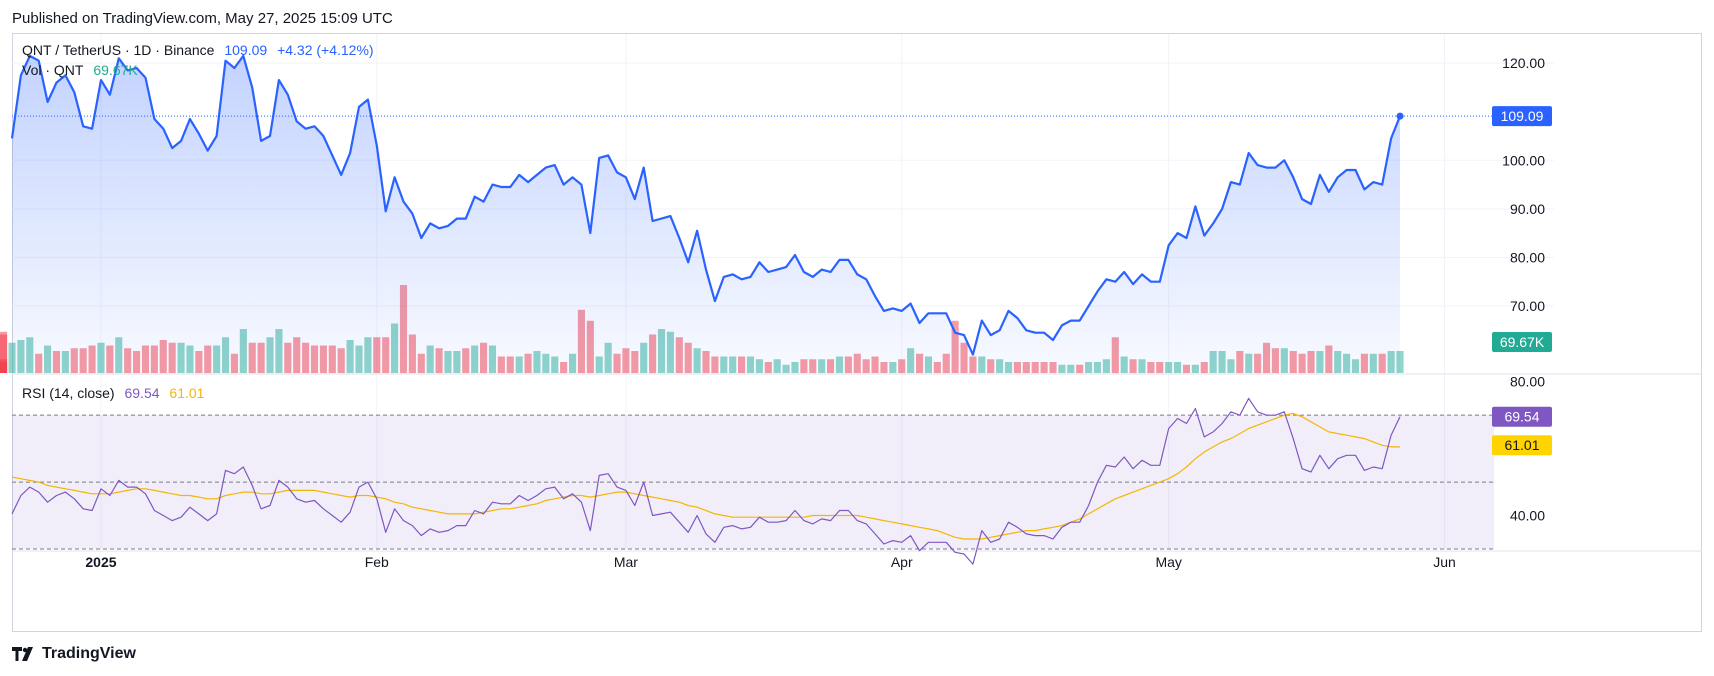 The image size is (1714, 676). Describe the element at coordinates (1168, 562) in the screenshot. I see `time-axis-tick-label: May` at that location.